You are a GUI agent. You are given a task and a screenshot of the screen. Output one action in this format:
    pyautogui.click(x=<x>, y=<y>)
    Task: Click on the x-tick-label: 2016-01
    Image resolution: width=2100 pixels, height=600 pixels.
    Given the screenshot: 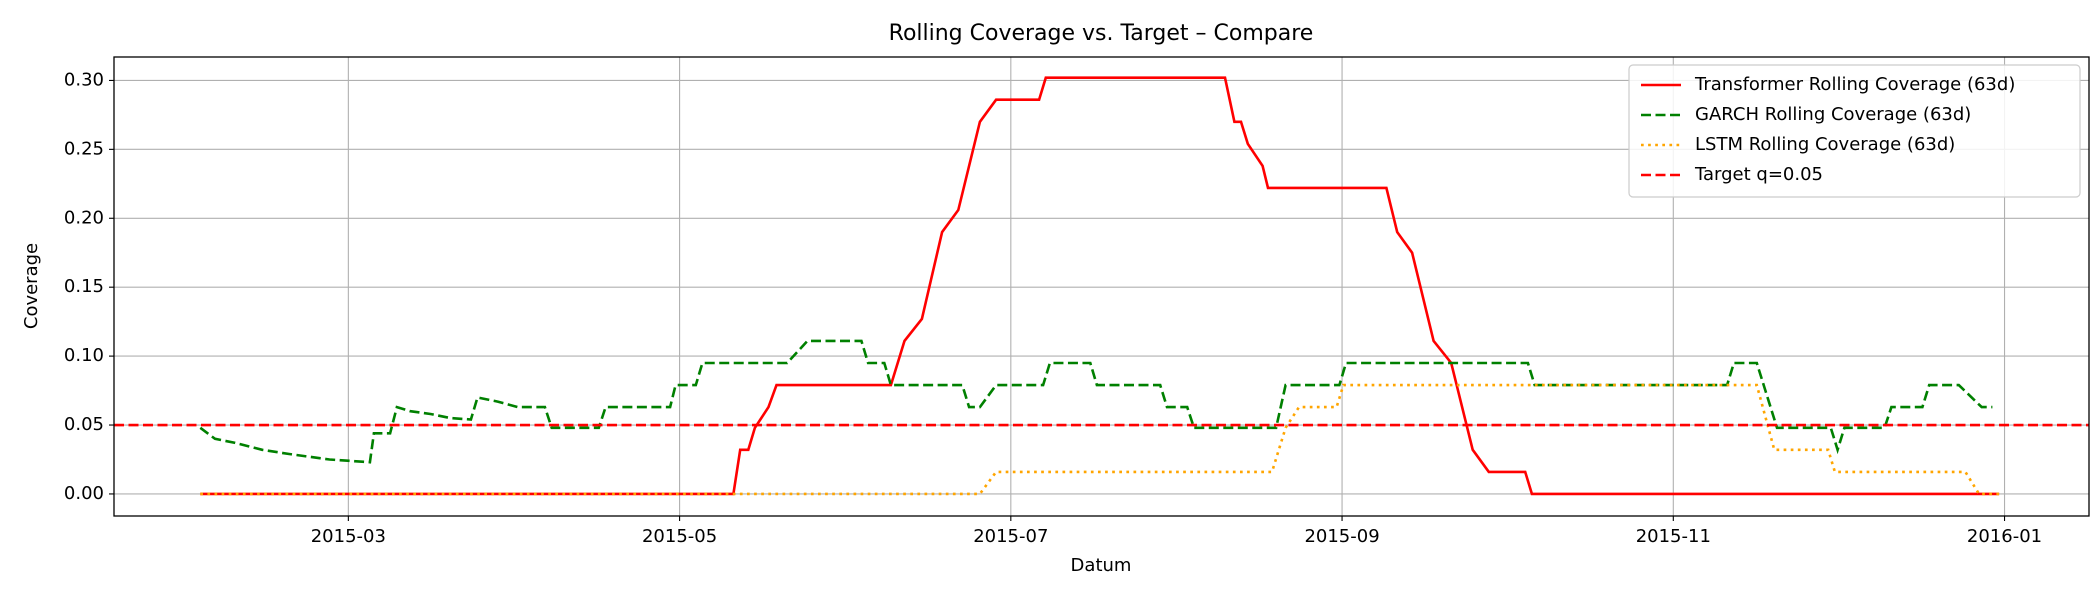 What is the action you would take?
    pyautogui.click(x=2004, y=536)
    